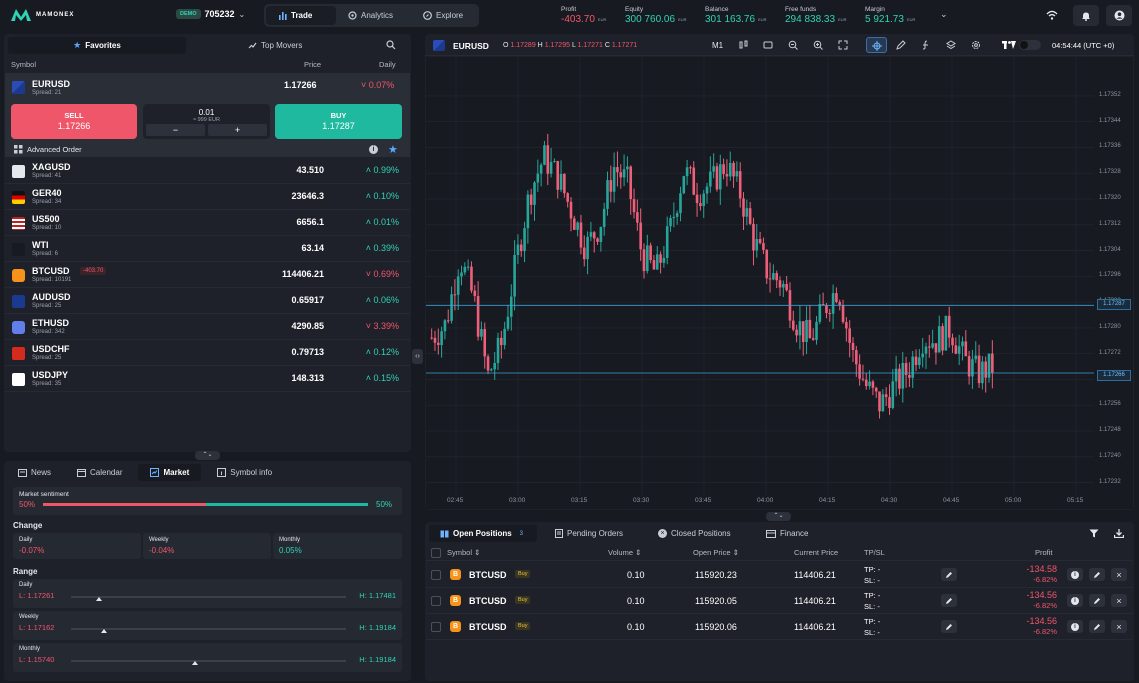  What do you see at coordinates (210, 14) in the screenshot?
I see `account-switcher: DEMO 705232 ⌄` at bounding box center [210, 14].